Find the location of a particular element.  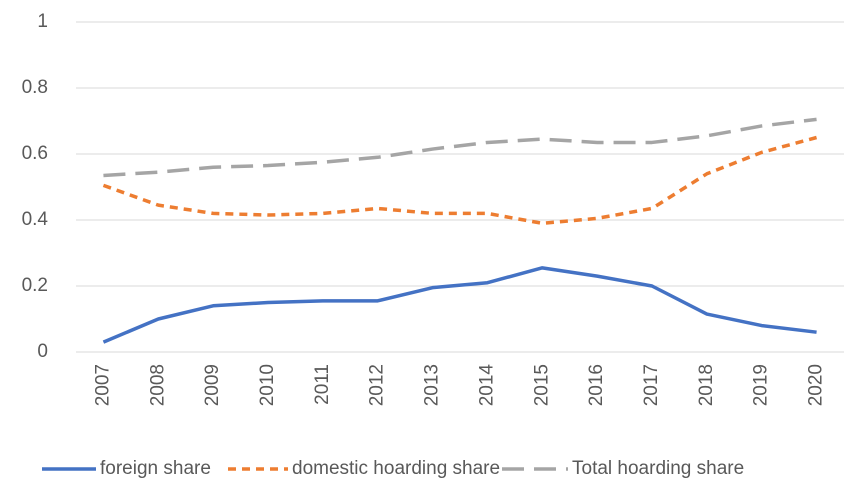

y-tick-label: 0.4 is located at coordinates (35, 219).